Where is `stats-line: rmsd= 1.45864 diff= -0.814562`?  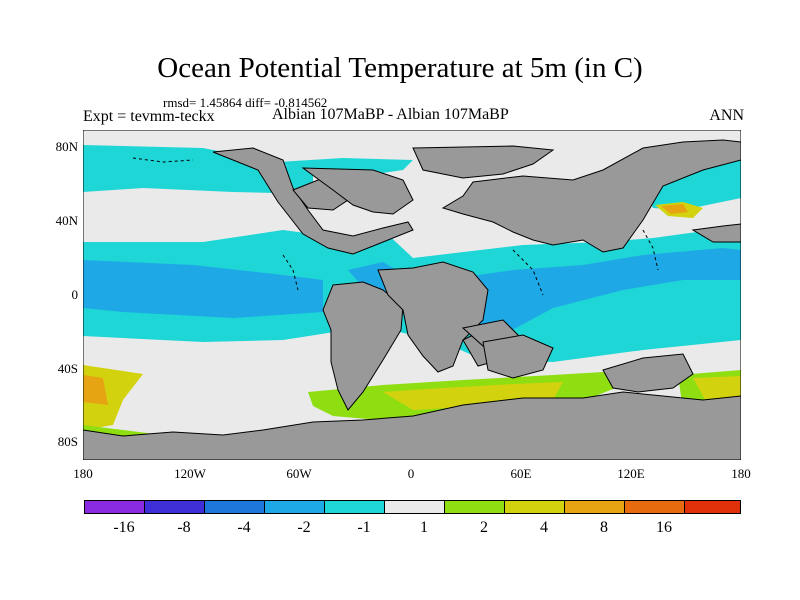
stats-line: rmsd= 1.45864 diff= -0.814562 is located at coordinates (245, 102).